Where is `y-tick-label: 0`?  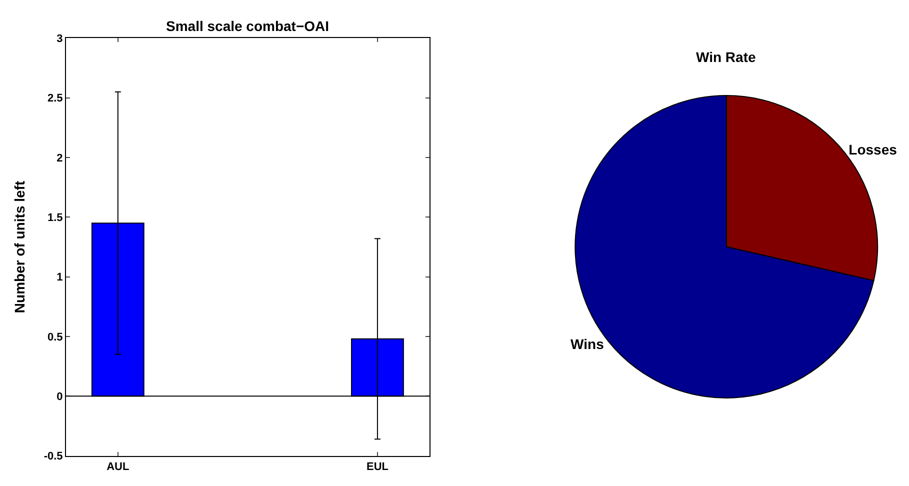
y-tick-label: 0 is located at coordinates (59, 396).